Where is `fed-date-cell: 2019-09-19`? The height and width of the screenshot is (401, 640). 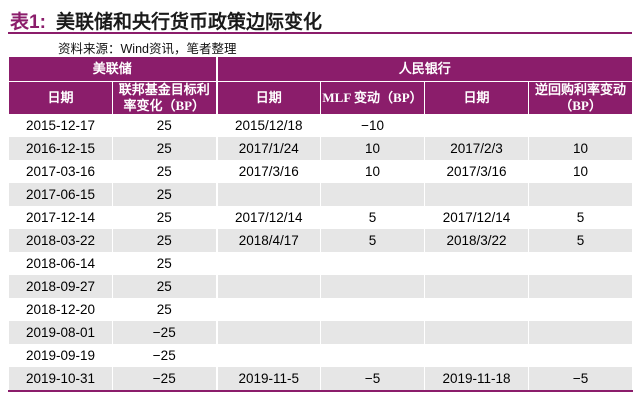
fed-date-cell: 2019-09-19 is located at coordinates (60, 355).